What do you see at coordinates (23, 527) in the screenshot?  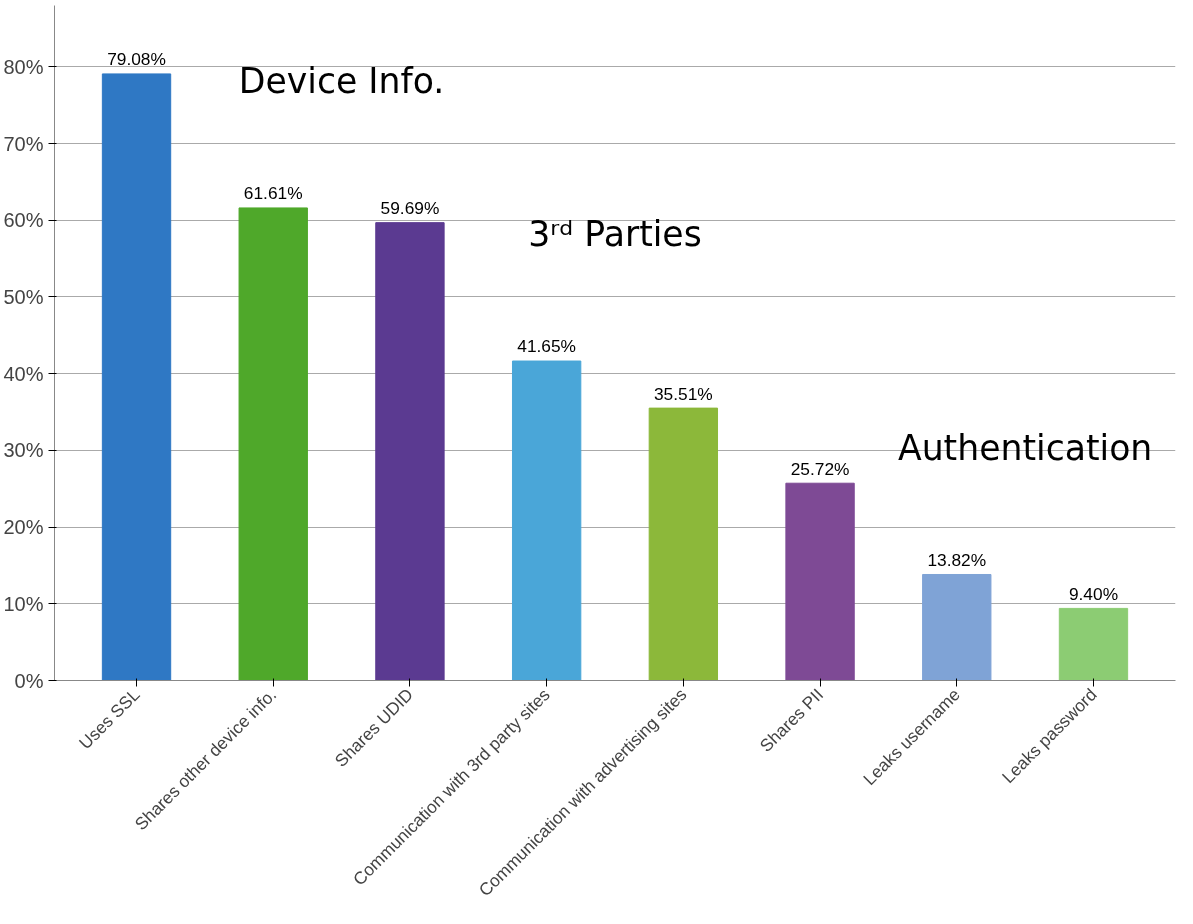 I see `y-tick-label: 20%` at bounding box center [23, 527].